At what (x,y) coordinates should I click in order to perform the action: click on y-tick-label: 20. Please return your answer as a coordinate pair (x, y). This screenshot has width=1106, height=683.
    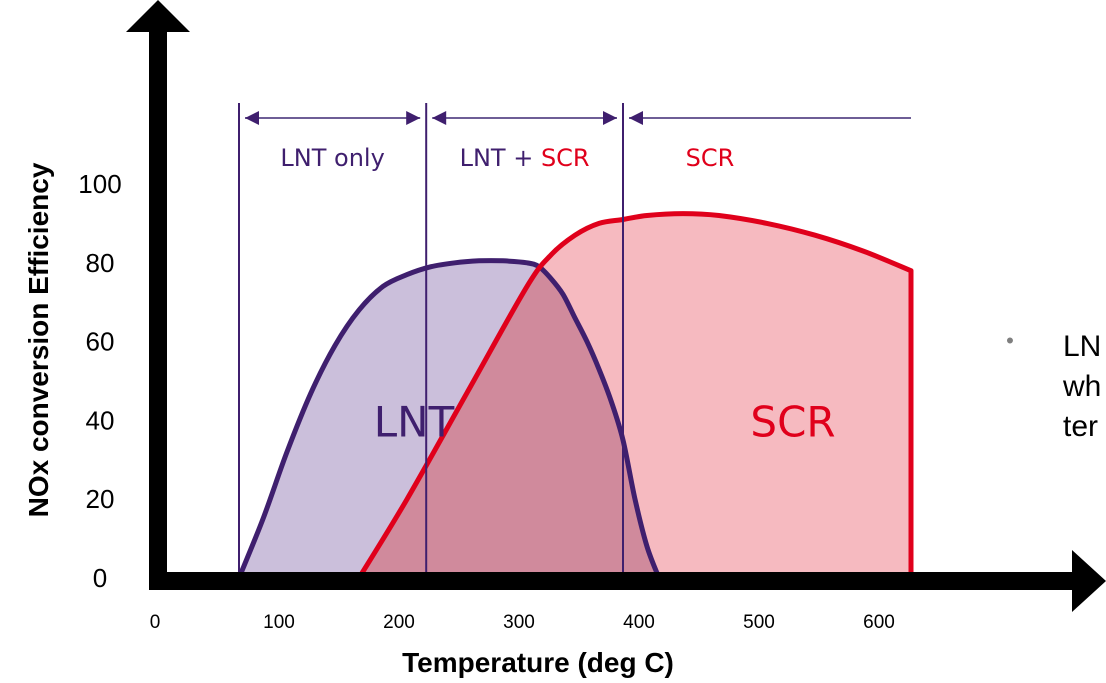
    Looking at the image, I should click on (100, 499).